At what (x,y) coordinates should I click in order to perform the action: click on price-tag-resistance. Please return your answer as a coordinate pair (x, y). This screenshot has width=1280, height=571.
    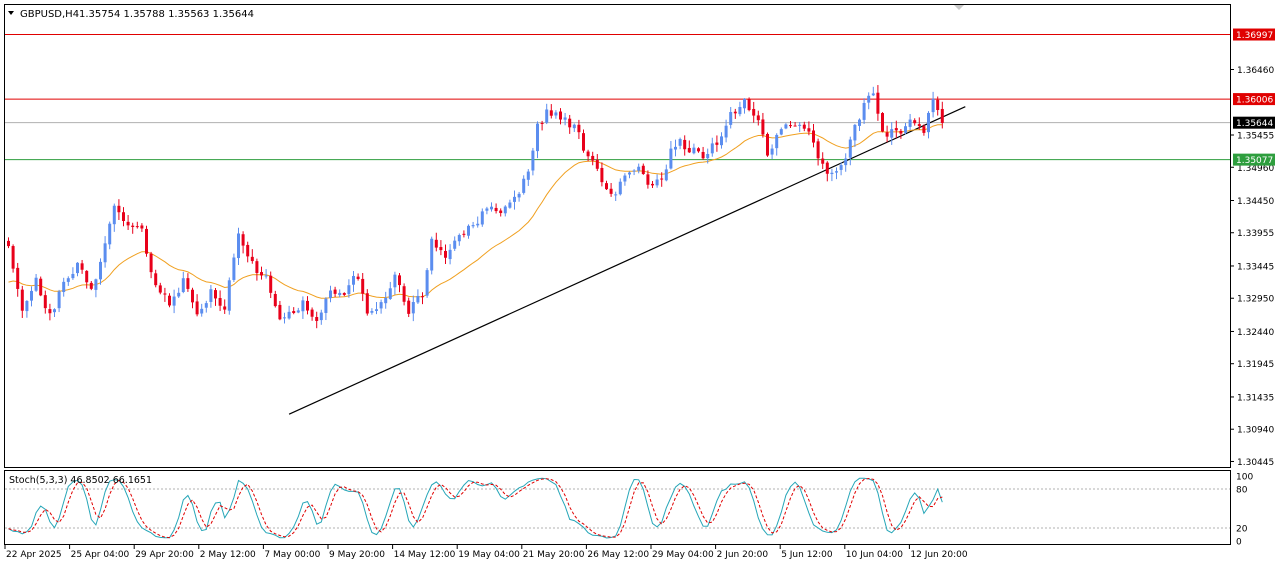
    Looking at the image, I should click on (1254, 34).